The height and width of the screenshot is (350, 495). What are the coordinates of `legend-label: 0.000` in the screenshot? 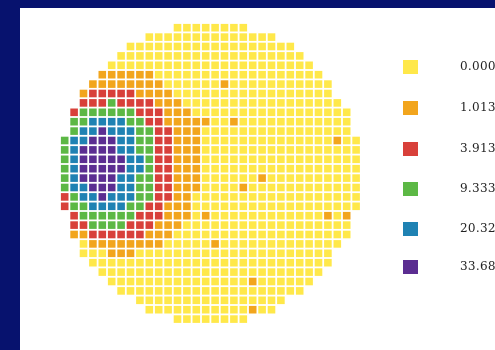 It's located at (477, 66).